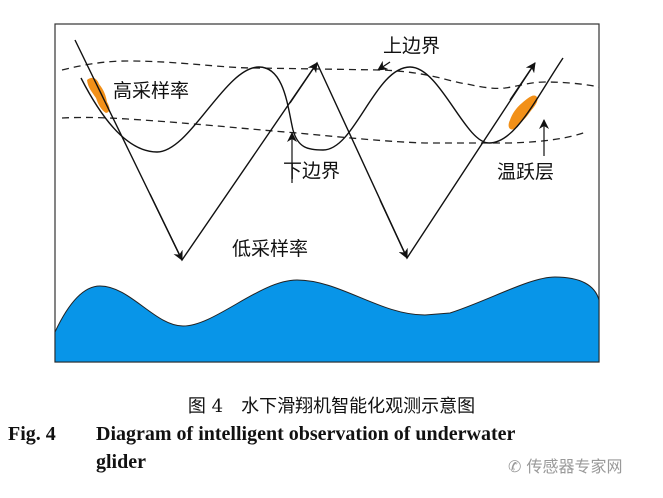 The image size is (663, 498). What do you see at coordinates (270, 249) in the screenshot?
I see `low-sampling-label: 低采样率` at bounding box center [270, 249].